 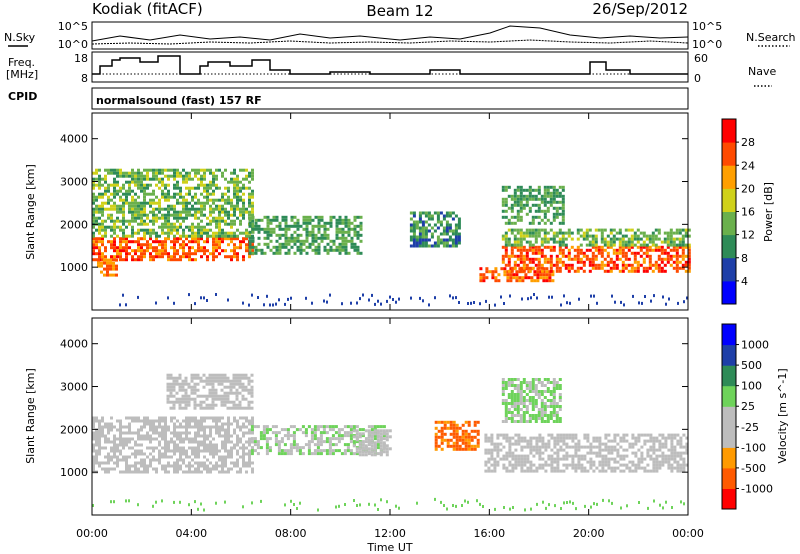 What do you see at coordinates (21, 62) in the screenshot?
I see `freq-label: Freq.` at bounding box center [21, 62].